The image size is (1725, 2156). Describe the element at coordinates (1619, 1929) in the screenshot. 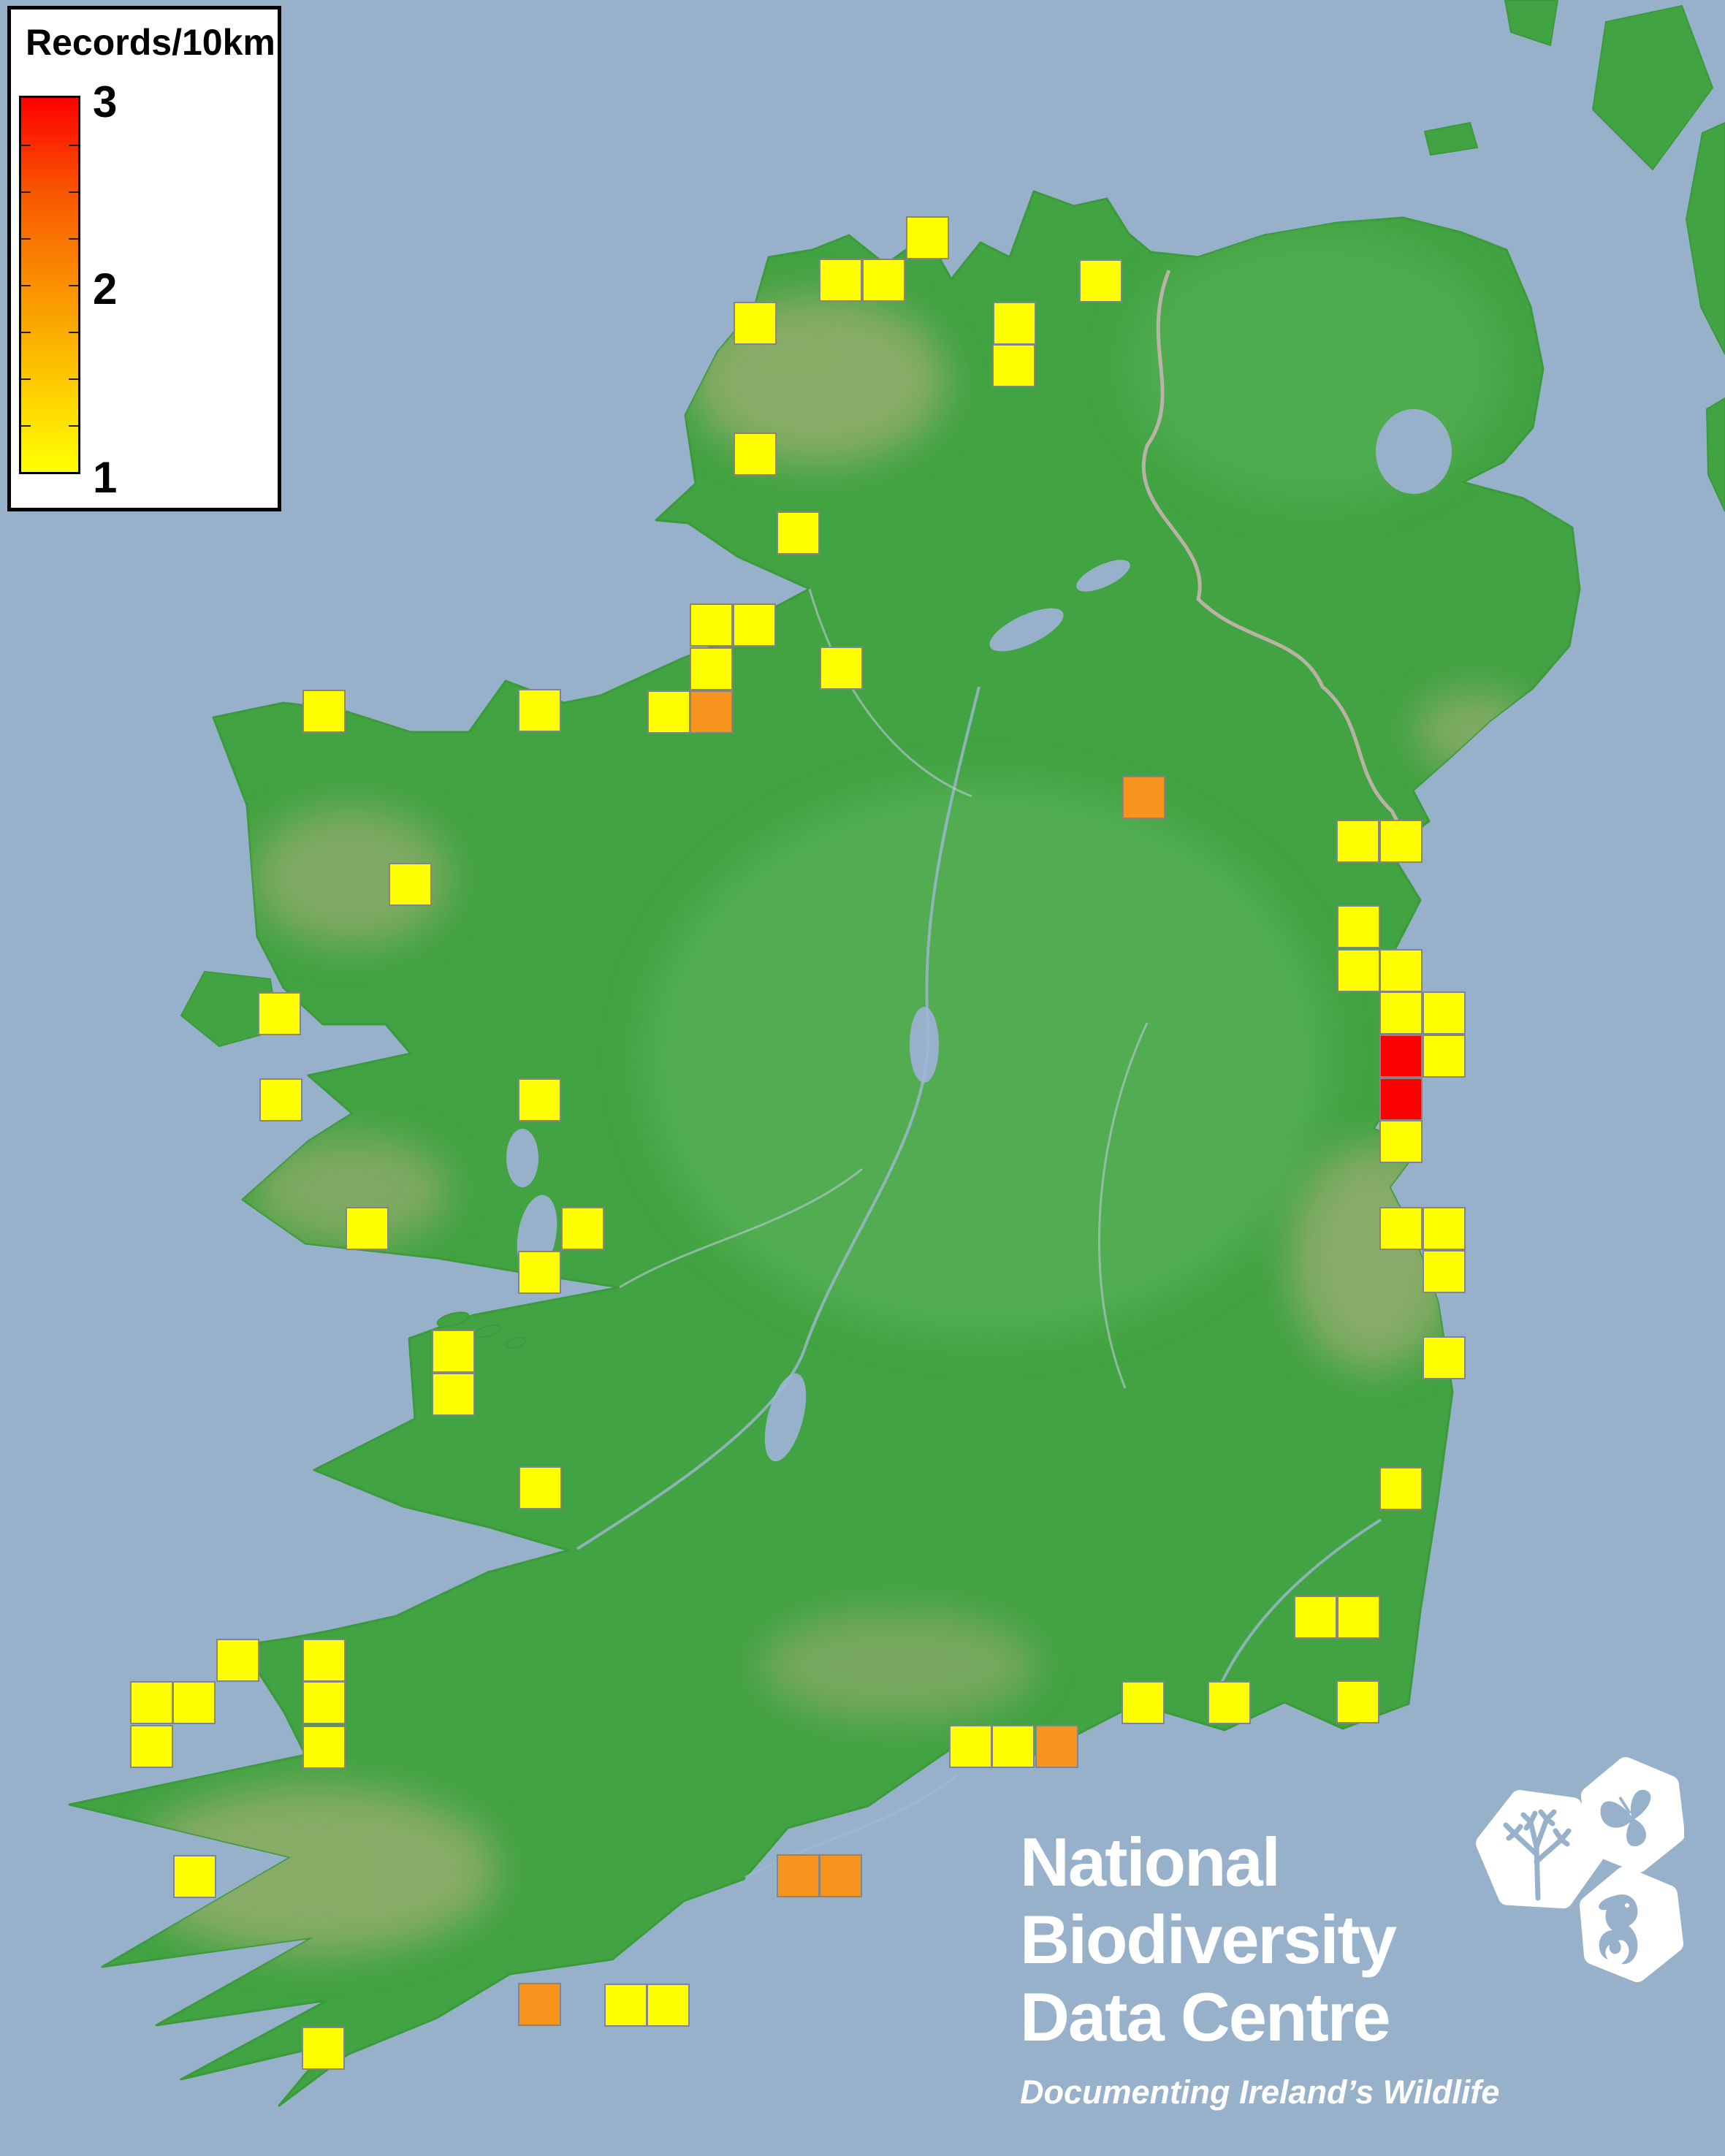

I see `seahorse-icon` at that location.